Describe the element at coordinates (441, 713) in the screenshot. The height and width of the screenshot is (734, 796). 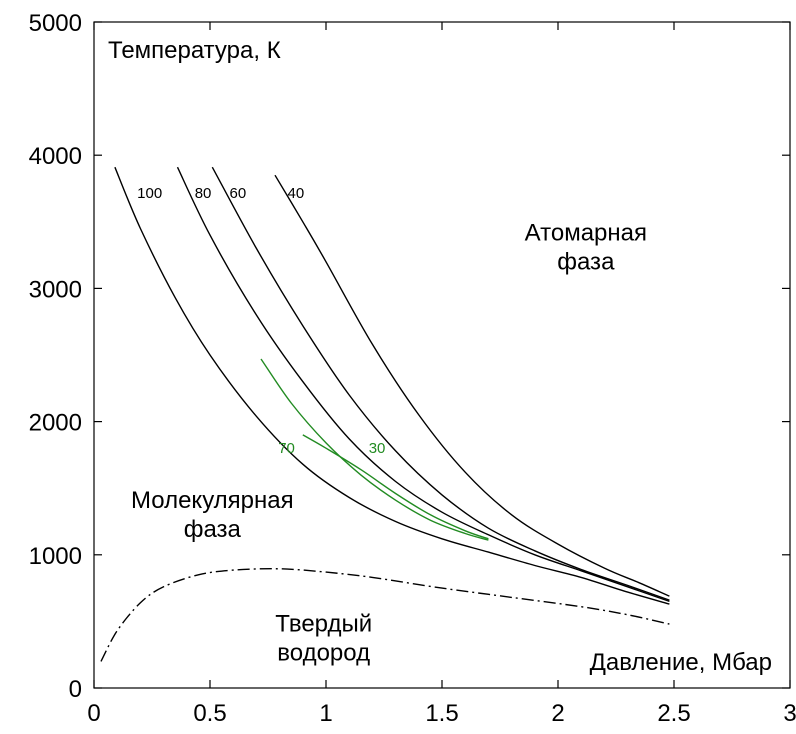
I see `x-tick-label: 1.5` at that location.